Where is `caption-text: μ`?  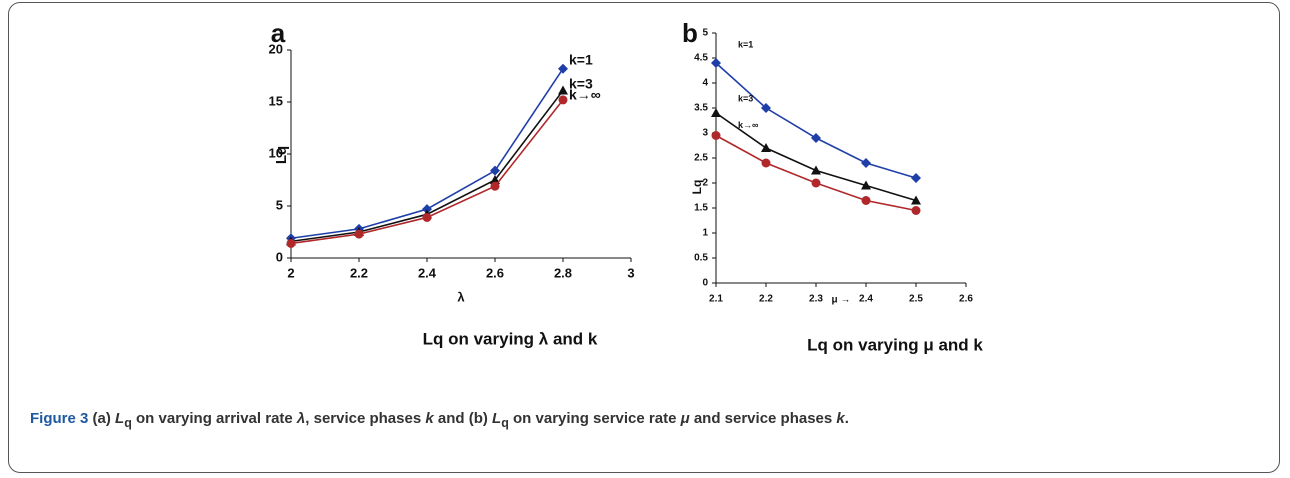
caption-text: μ is located at coordinates (685, 418).